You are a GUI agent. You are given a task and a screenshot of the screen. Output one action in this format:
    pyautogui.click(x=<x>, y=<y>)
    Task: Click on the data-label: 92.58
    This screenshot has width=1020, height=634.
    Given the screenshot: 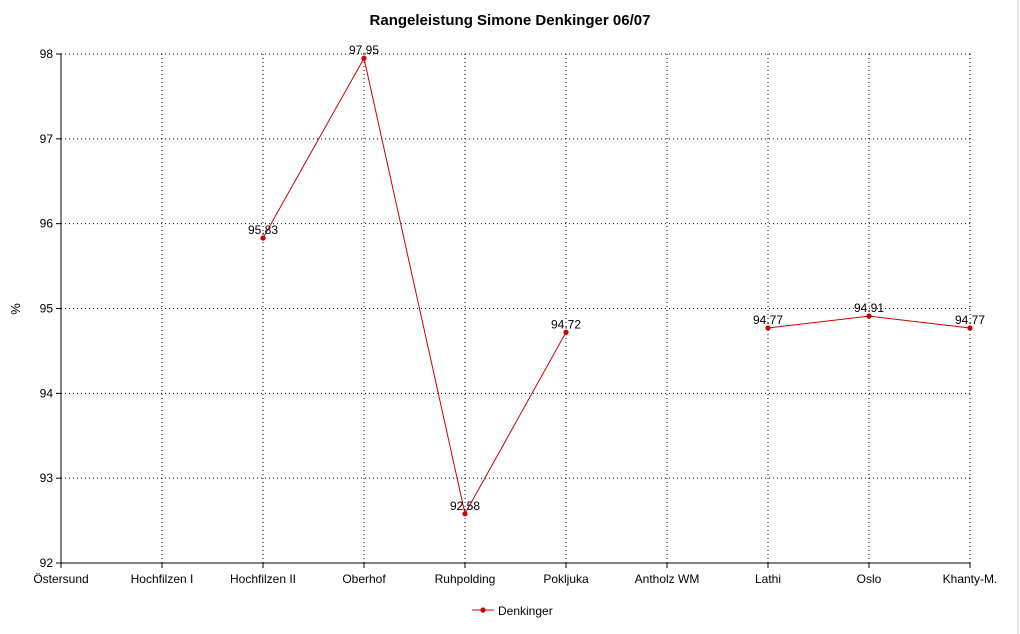 What is the action you would take?
    pyautogui.click(x=465, y=506)
    